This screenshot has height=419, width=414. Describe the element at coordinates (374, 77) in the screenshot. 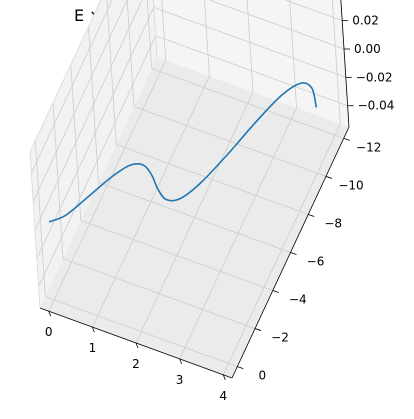

I see `z-tick-label: −0.02` at that location.